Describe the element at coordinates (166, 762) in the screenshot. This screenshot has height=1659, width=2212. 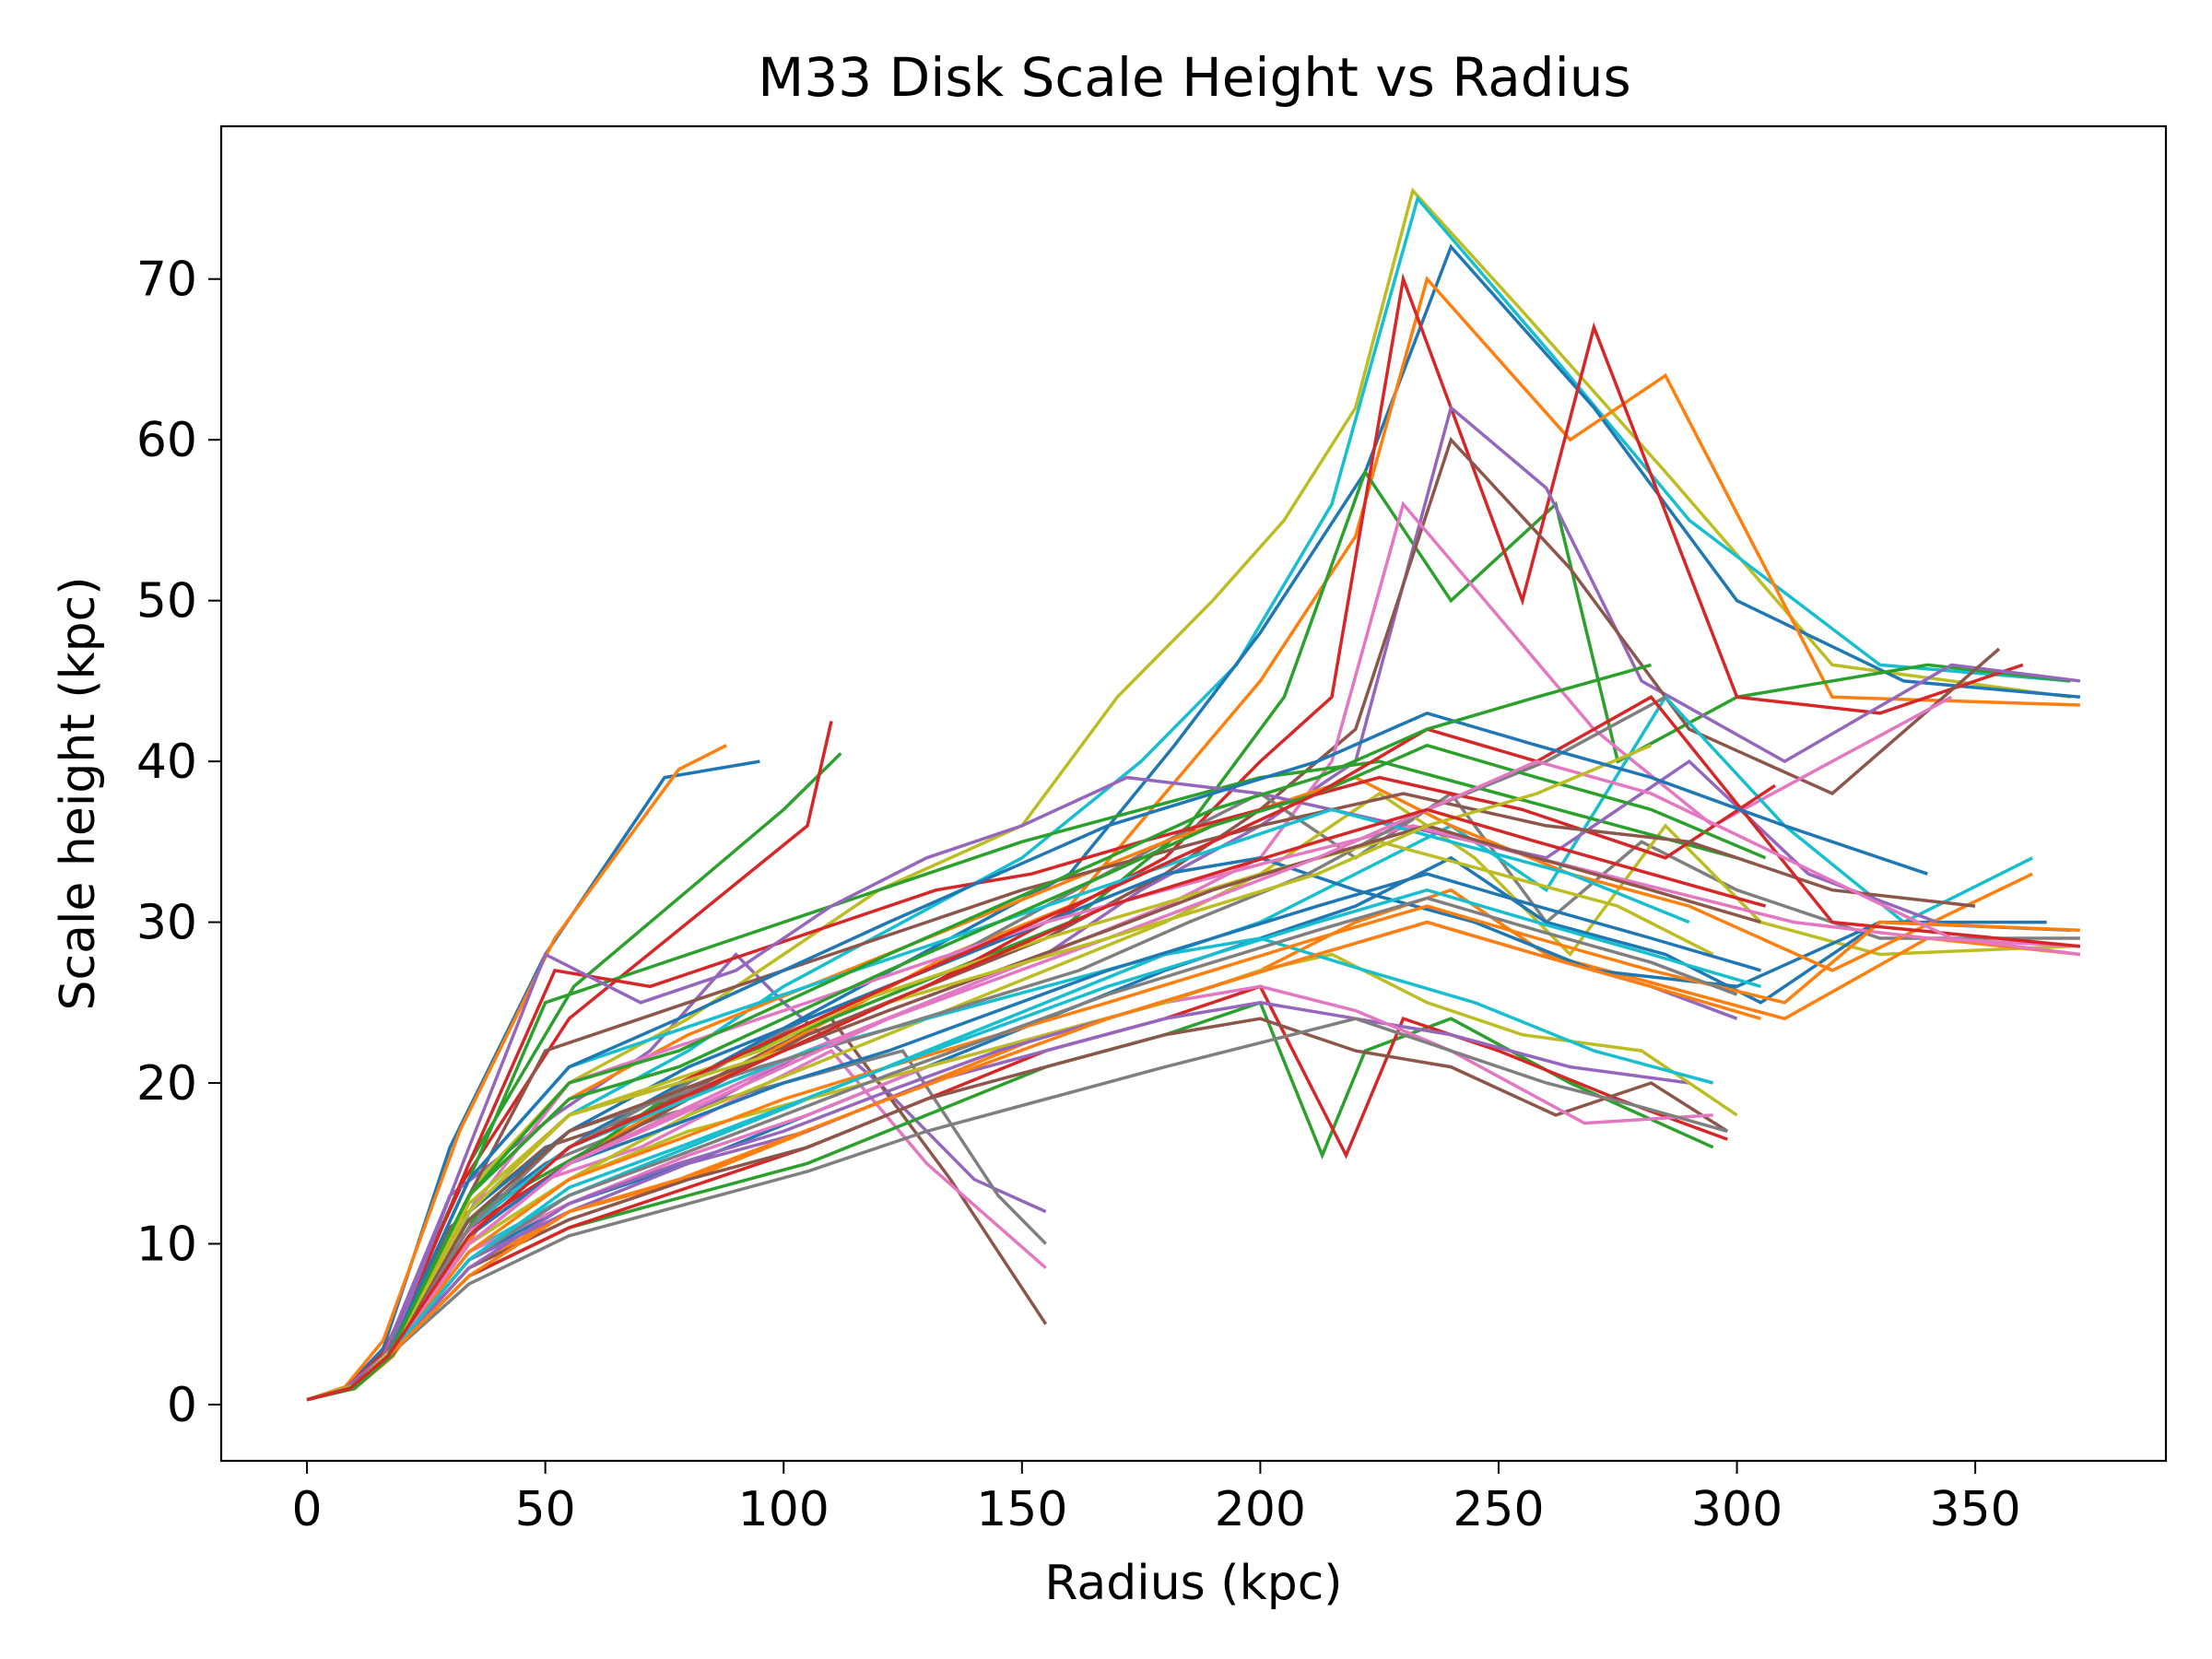
I see `y-tick-label: 40` at that location.